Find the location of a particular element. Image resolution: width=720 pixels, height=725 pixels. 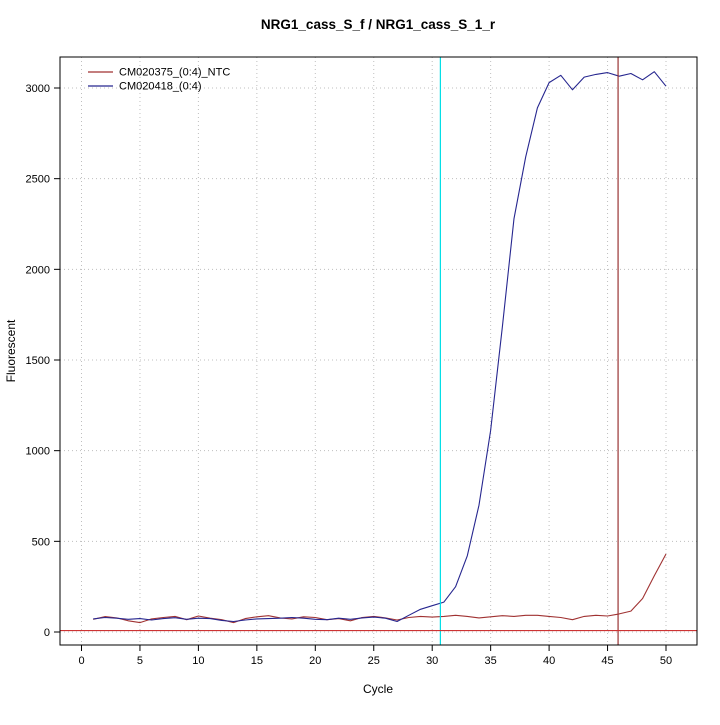

x-tick-label: 45 is located at coordinates (607, 661).